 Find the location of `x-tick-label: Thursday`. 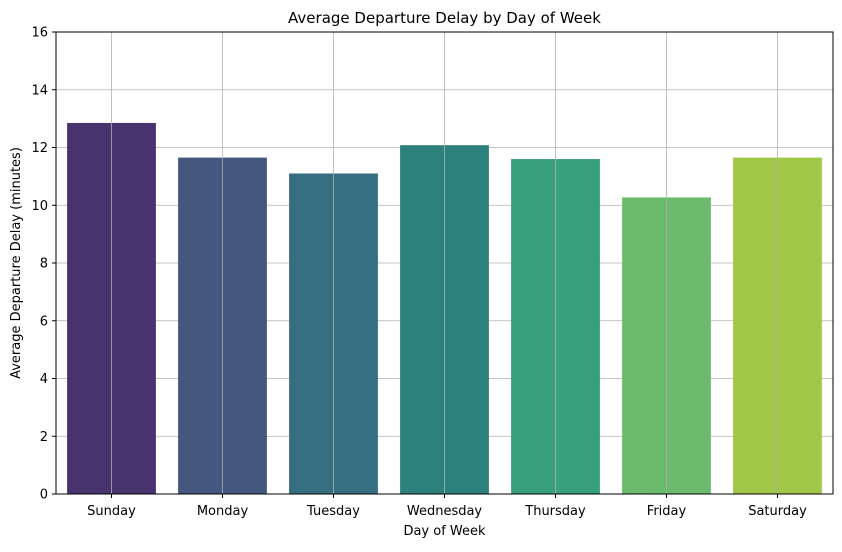

x-tick-label: Thursday is located at coordinates (555, 511).